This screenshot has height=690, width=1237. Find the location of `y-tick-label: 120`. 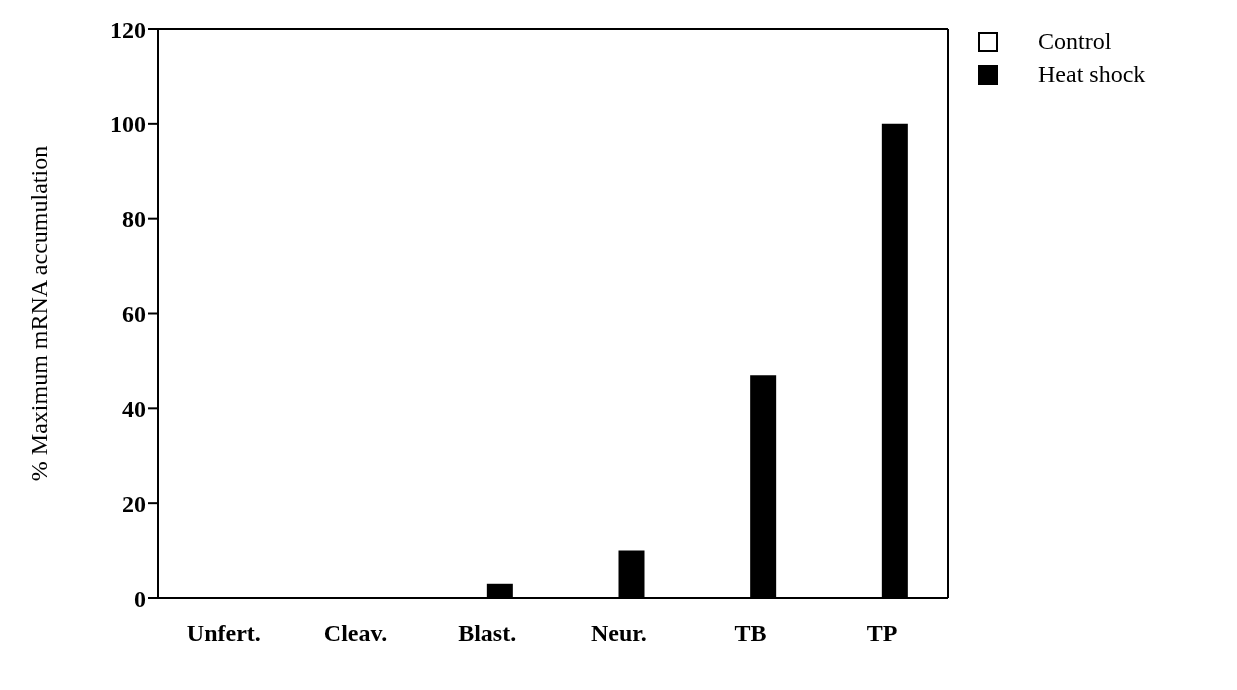

y-tick-label: 120 is located at coordinates (128, 29).